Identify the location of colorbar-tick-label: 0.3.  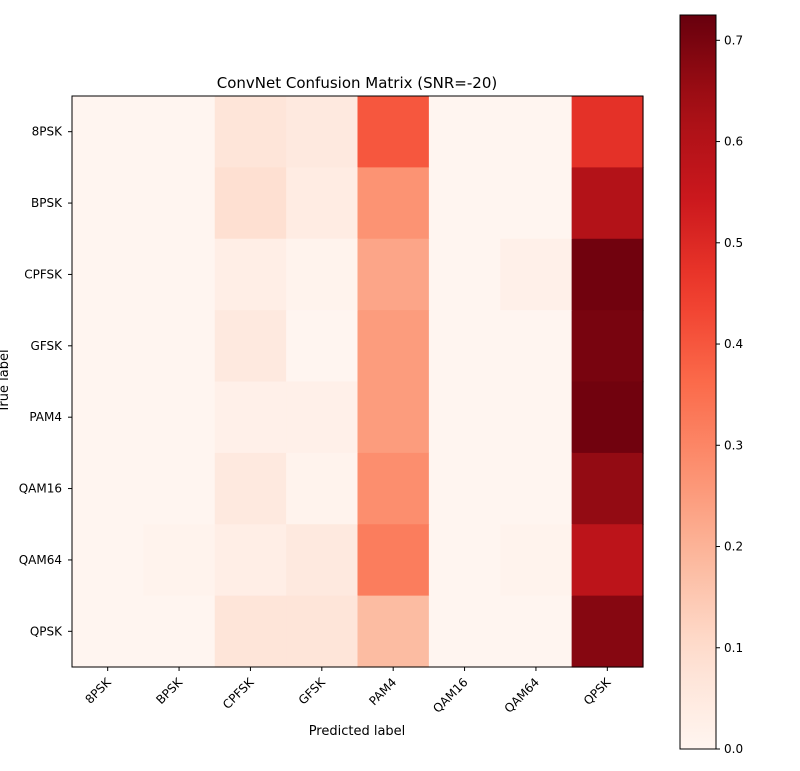
(733, 445).